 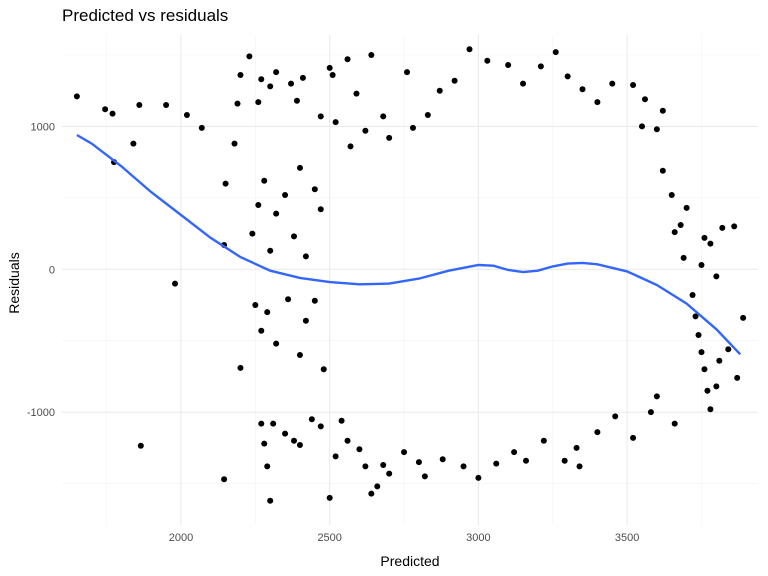 What do you see at coordinates (181, 538) in the screenshot?
I see `x-tick-label: 2000` at bounding box center [181, 538].